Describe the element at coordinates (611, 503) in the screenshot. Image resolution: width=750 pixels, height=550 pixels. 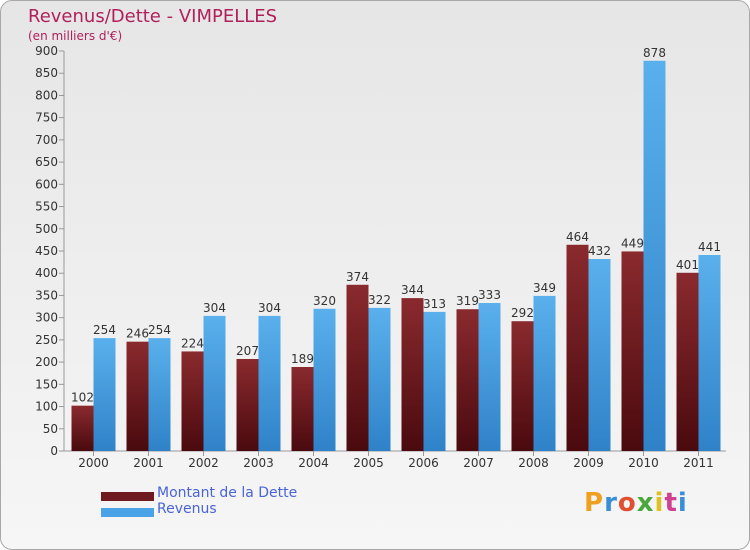
I see `logo-letter: r` at that location.